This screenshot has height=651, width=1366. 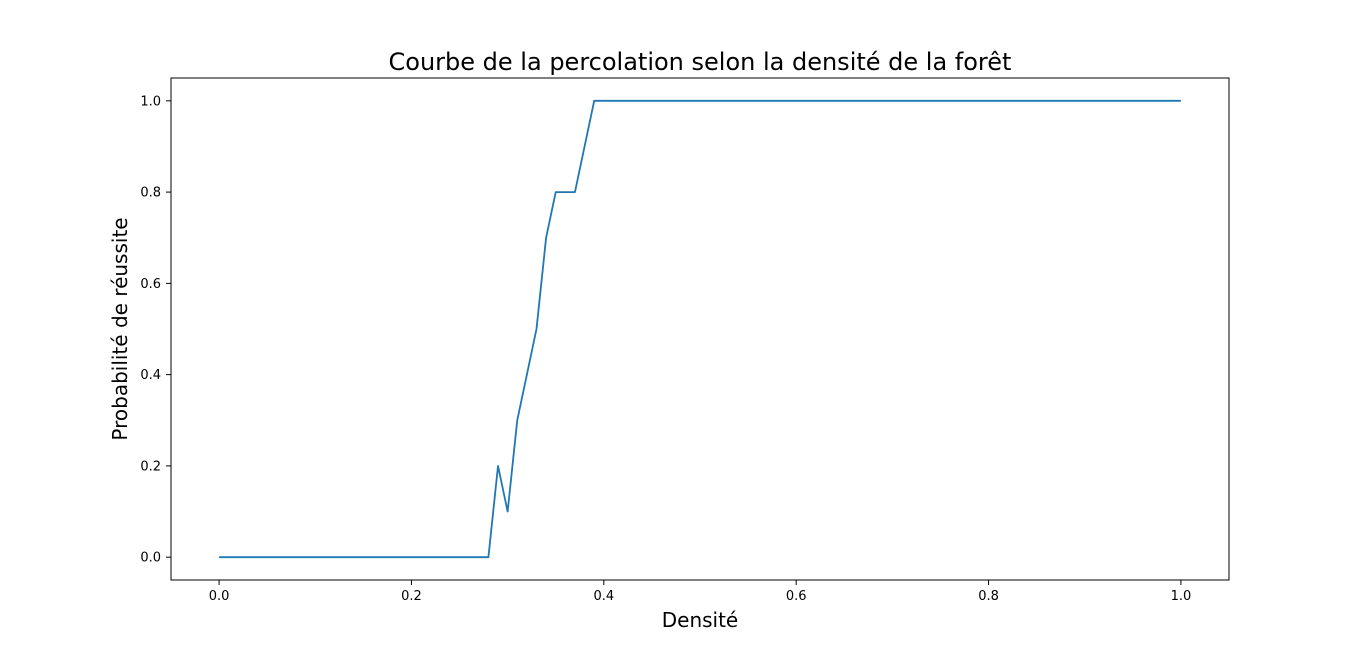 I want to click on y-tick-label: 0.8, so click(x=150, y=193).